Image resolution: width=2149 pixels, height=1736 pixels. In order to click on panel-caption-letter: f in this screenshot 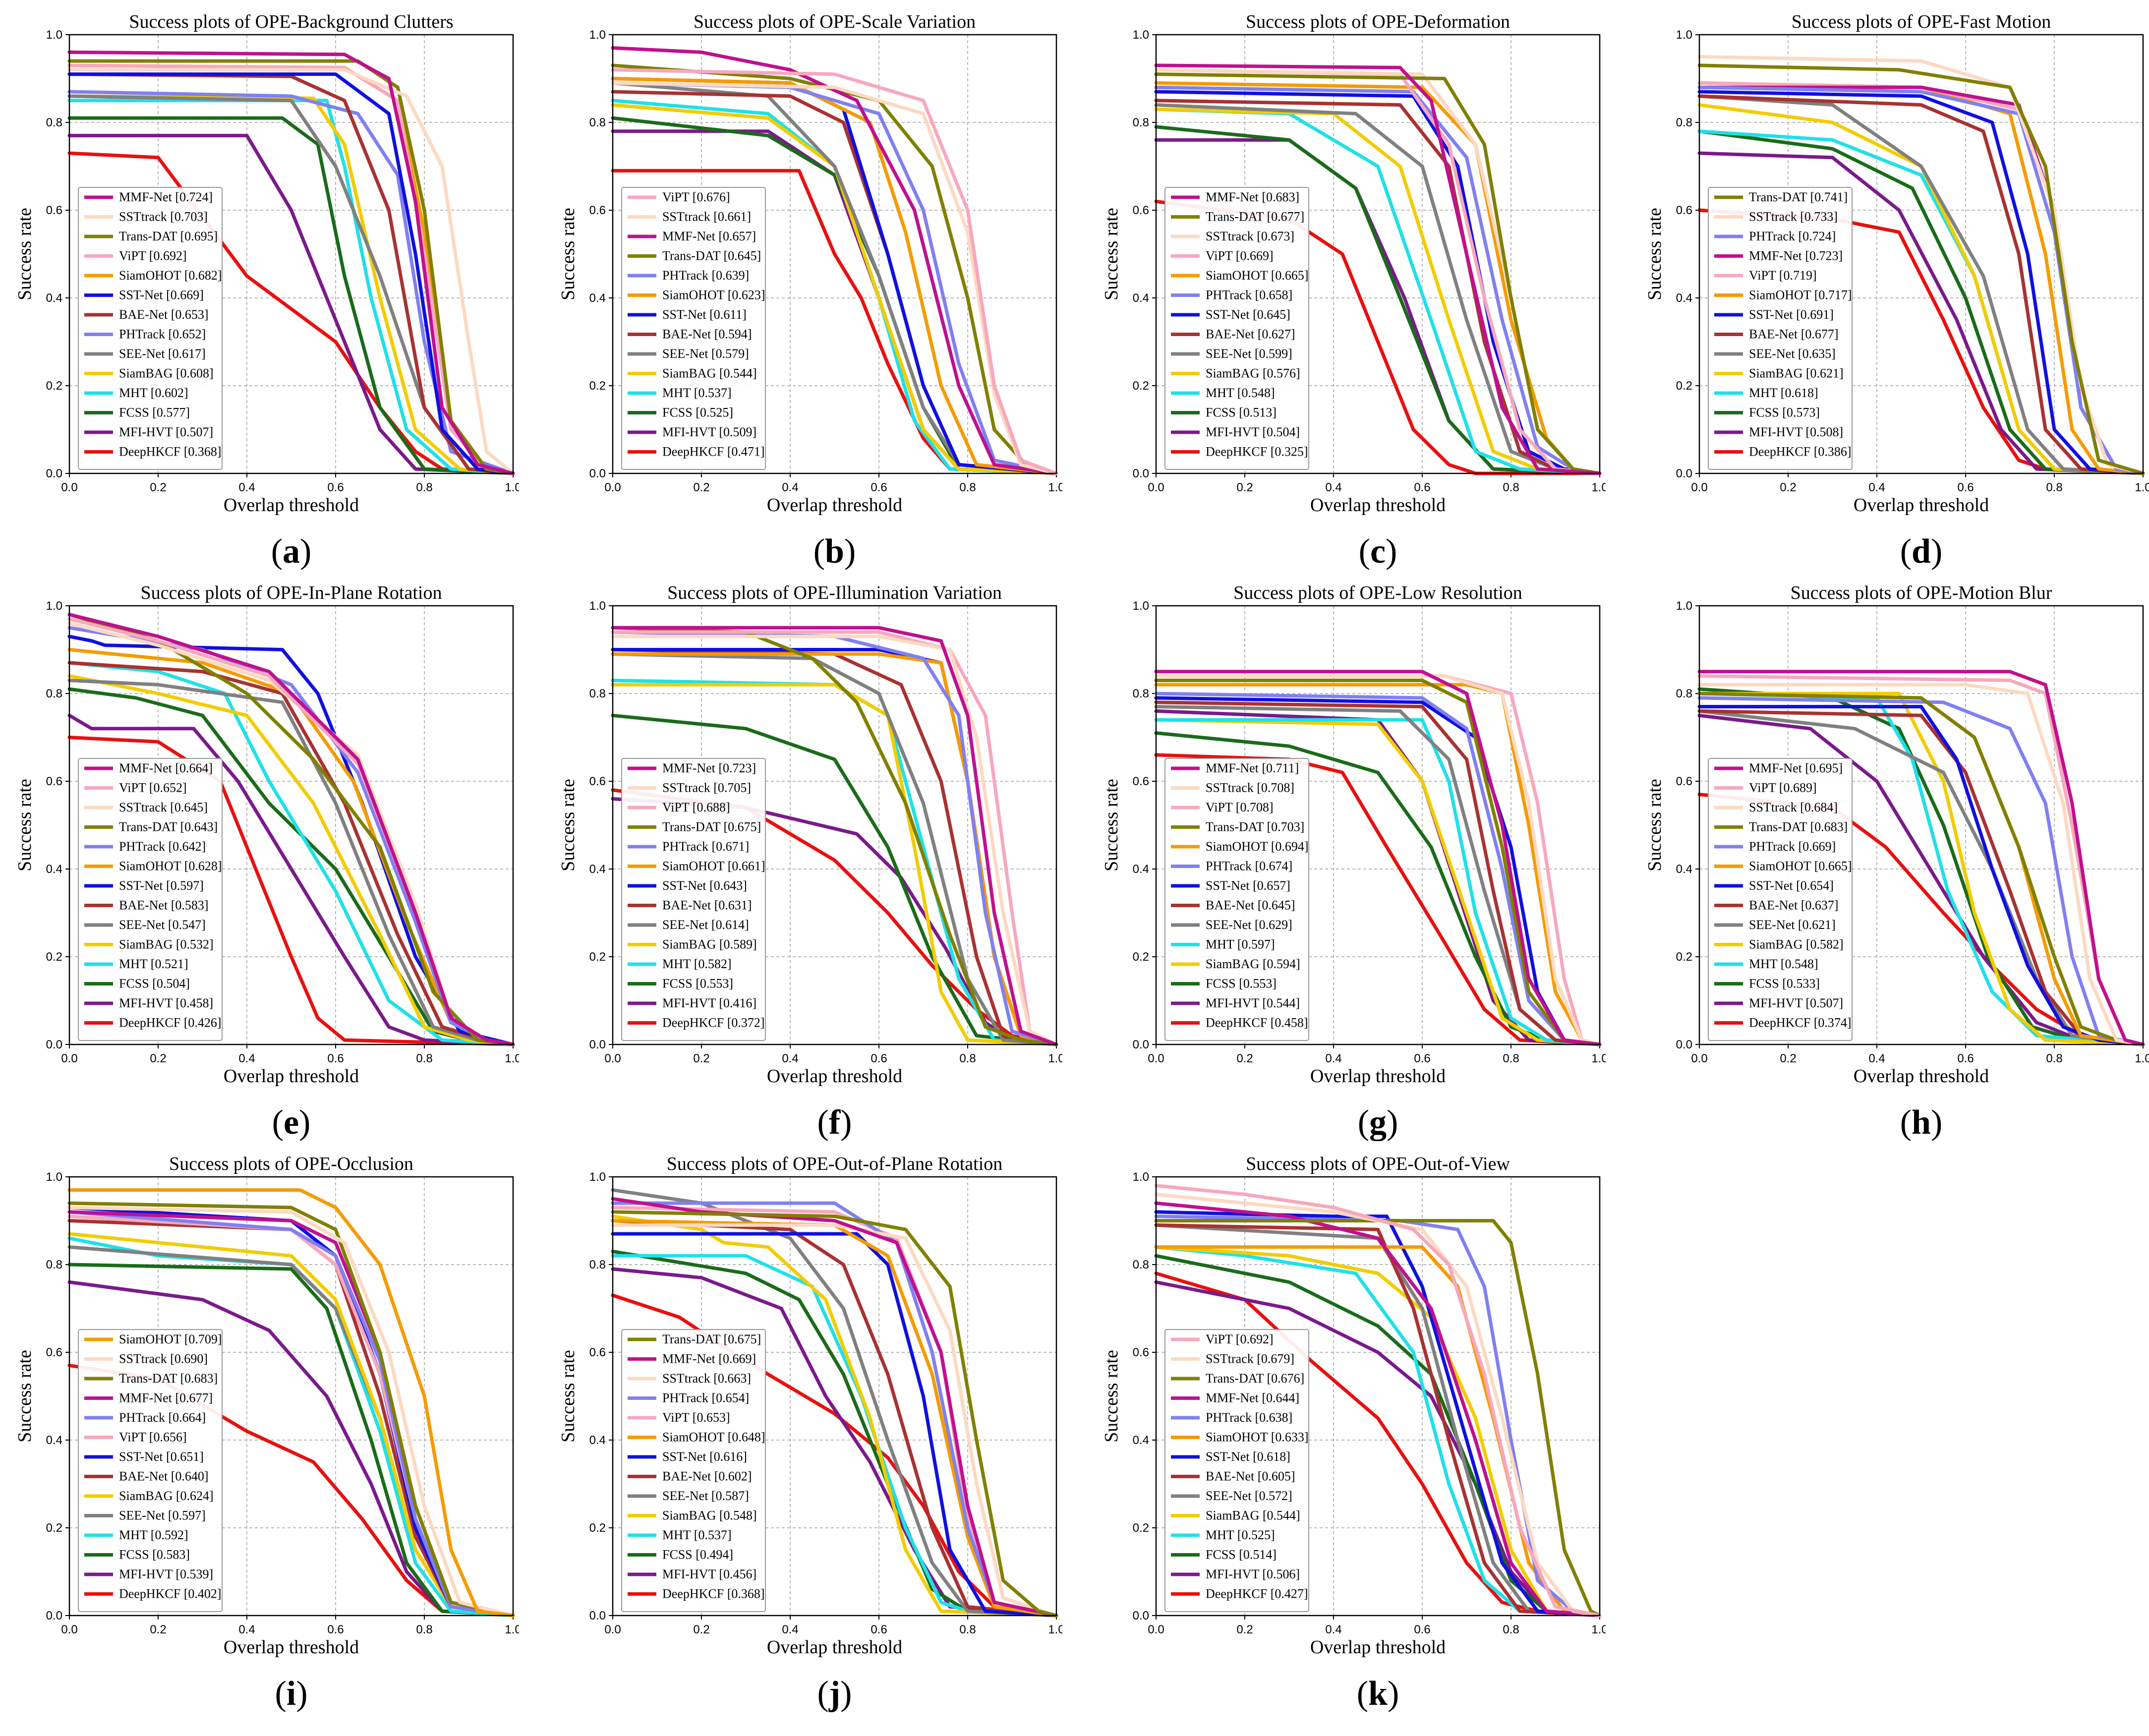, I will do `click(835, 1122)`.